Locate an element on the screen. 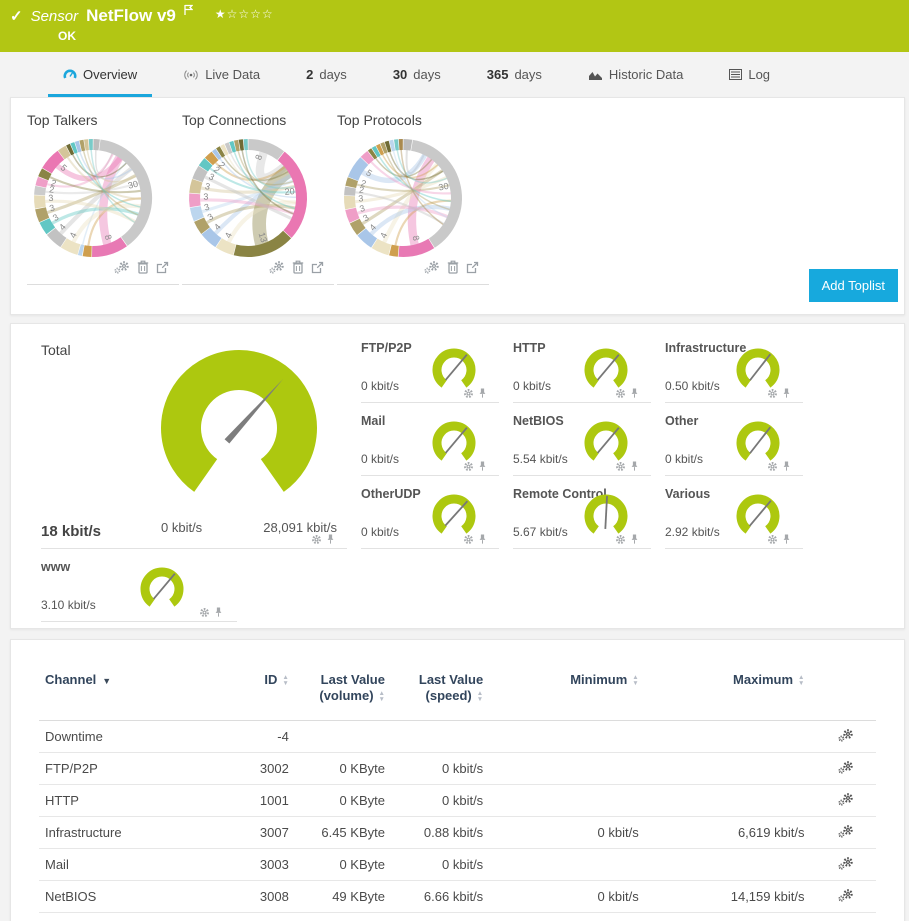 The image size is (909, 921). channel-value-cell: 6.66 kbit/s is located at coordinates (440, 896).